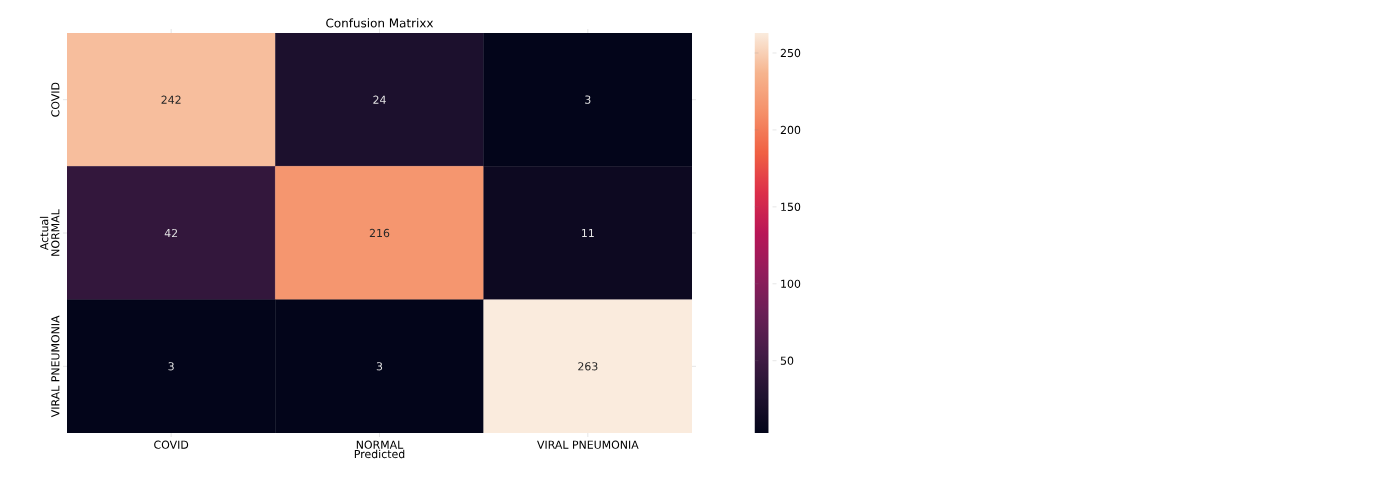 This screenshot has height=478, width=1378. Describe the element at coordinates (787, 360) in the screenshot. I see `color-bar-label: 50` at that location.